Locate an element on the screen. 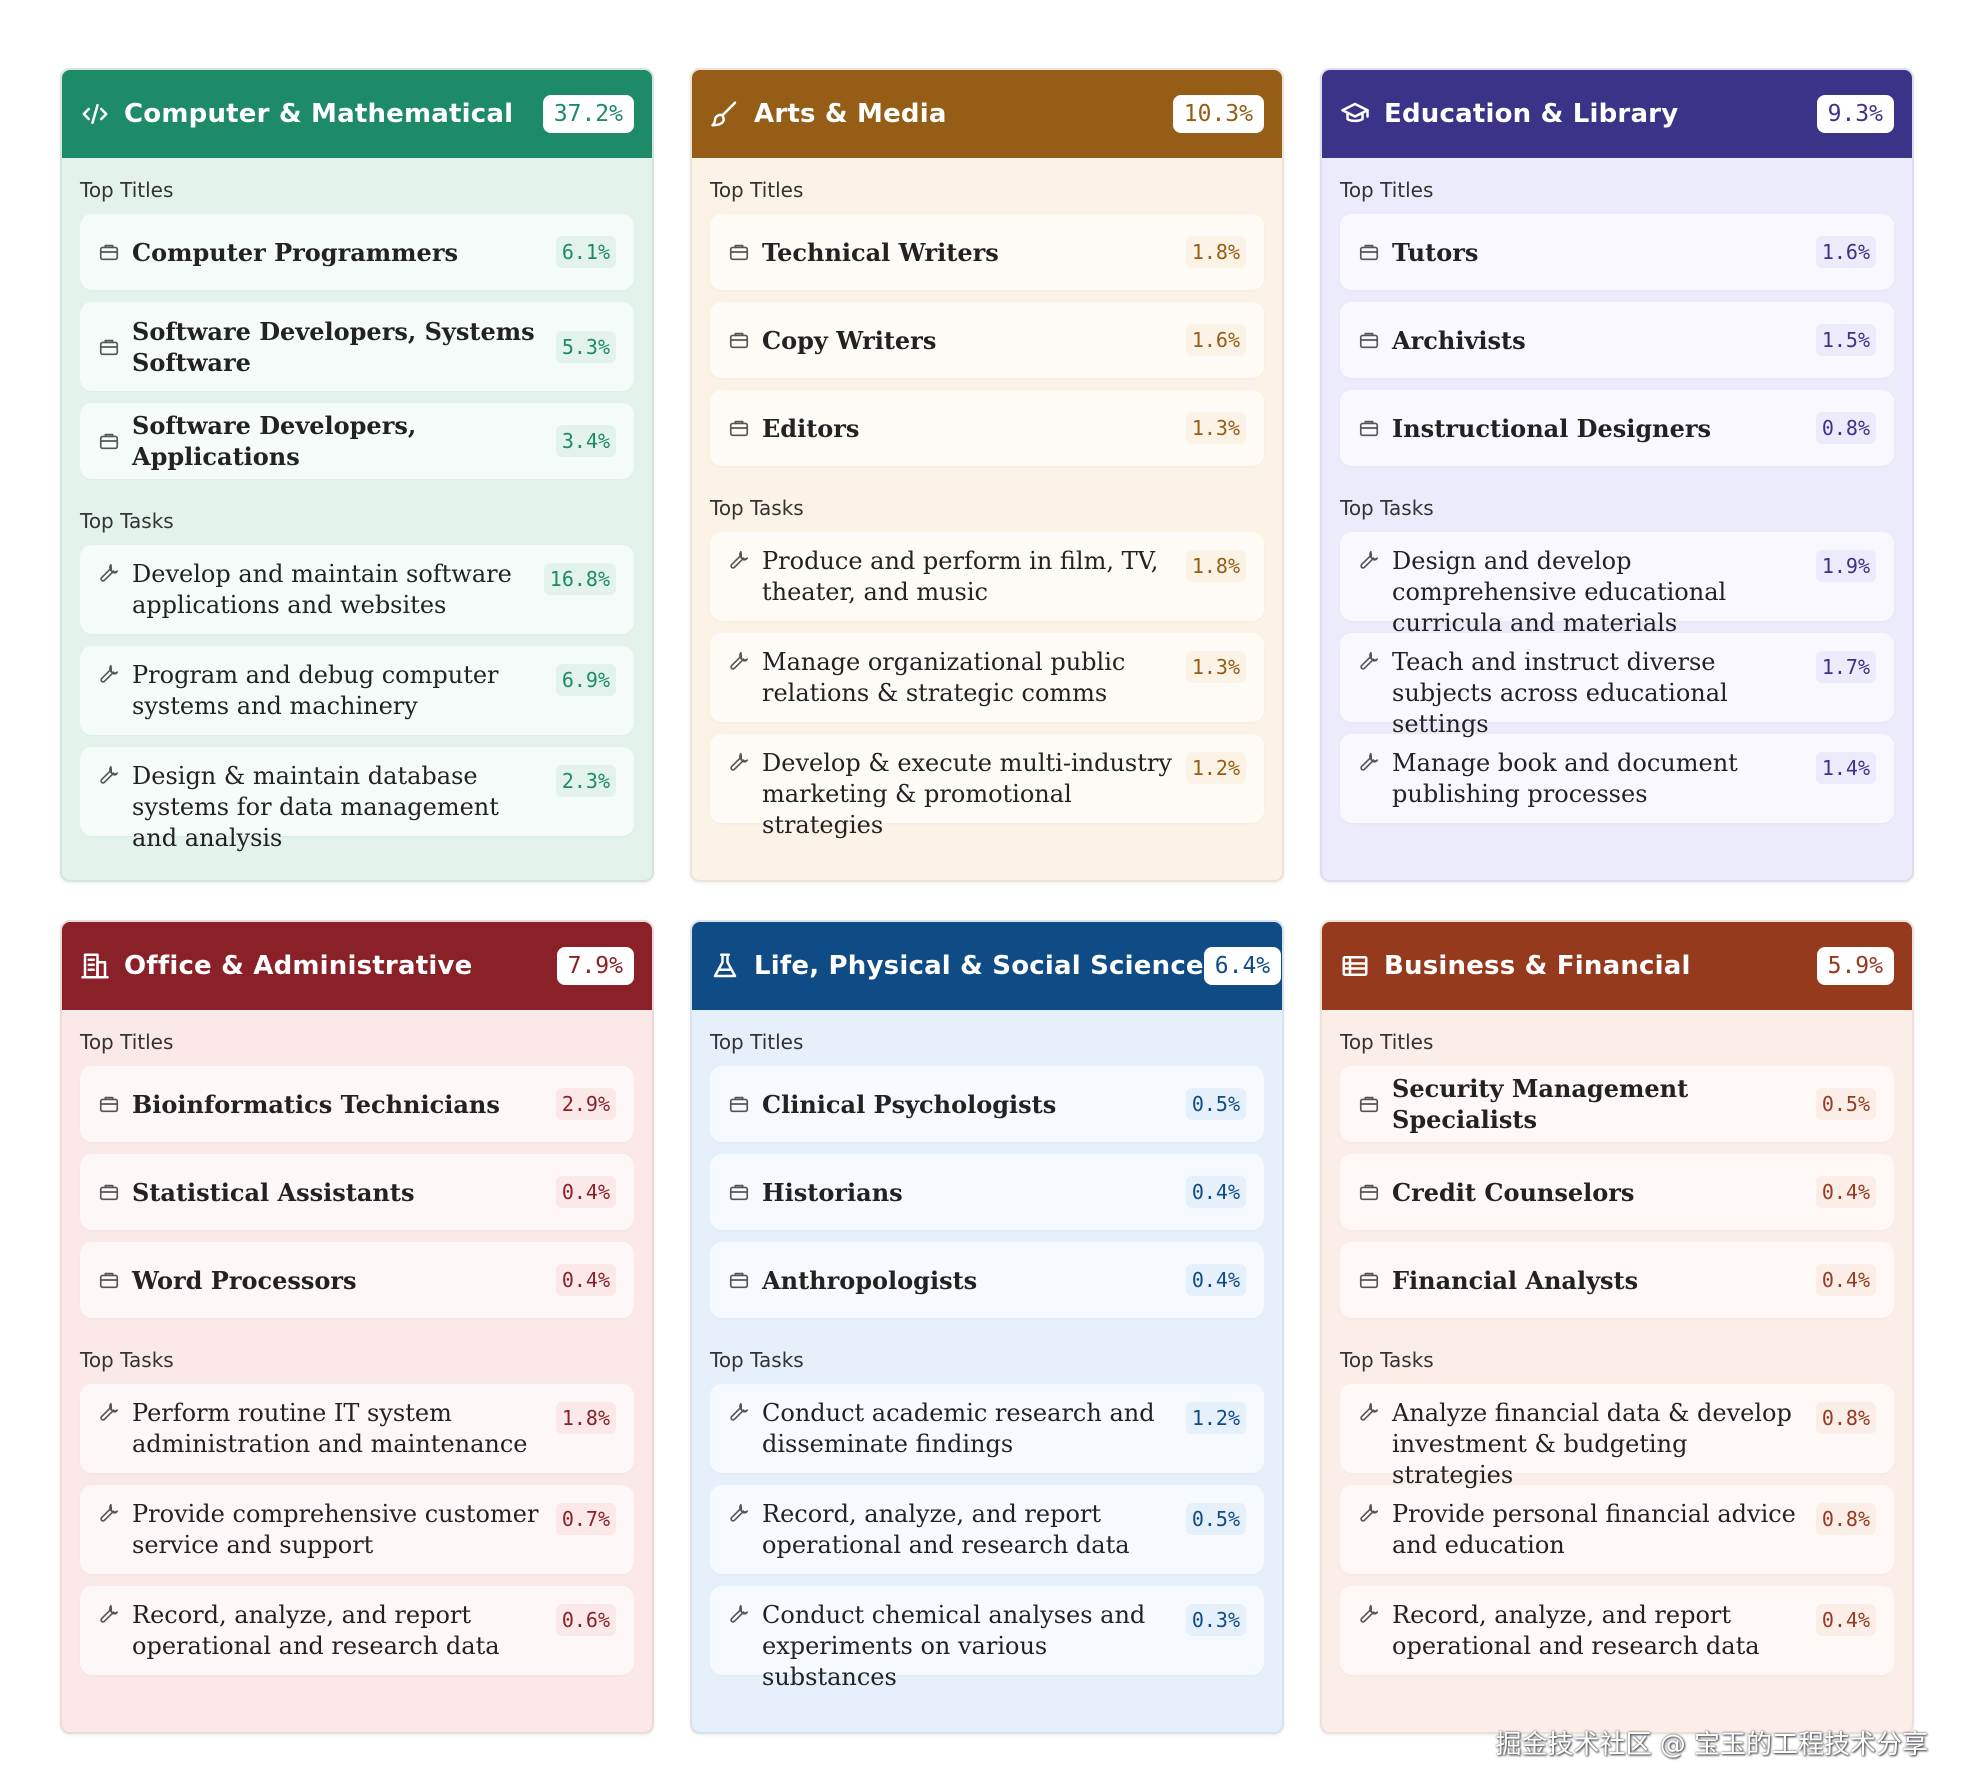 Image resolution: width=1968 pixels, height=1787 pixels. title-percentage: 5.3% is located at coordinates (585, 346).